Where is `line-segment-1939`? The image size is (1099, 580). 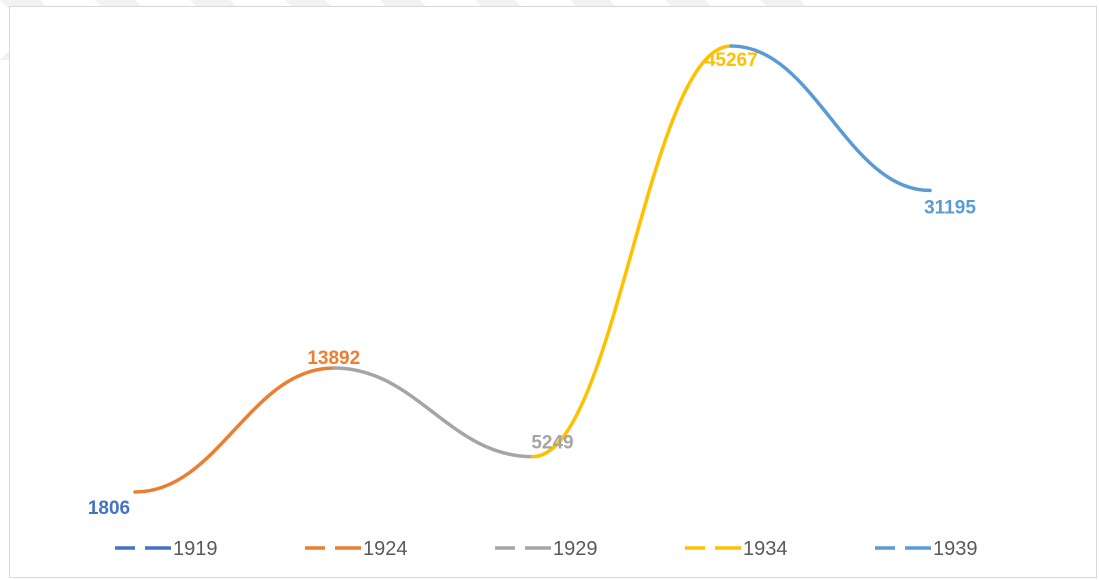
line-segment-1939 is located at coordinates (830, 118).